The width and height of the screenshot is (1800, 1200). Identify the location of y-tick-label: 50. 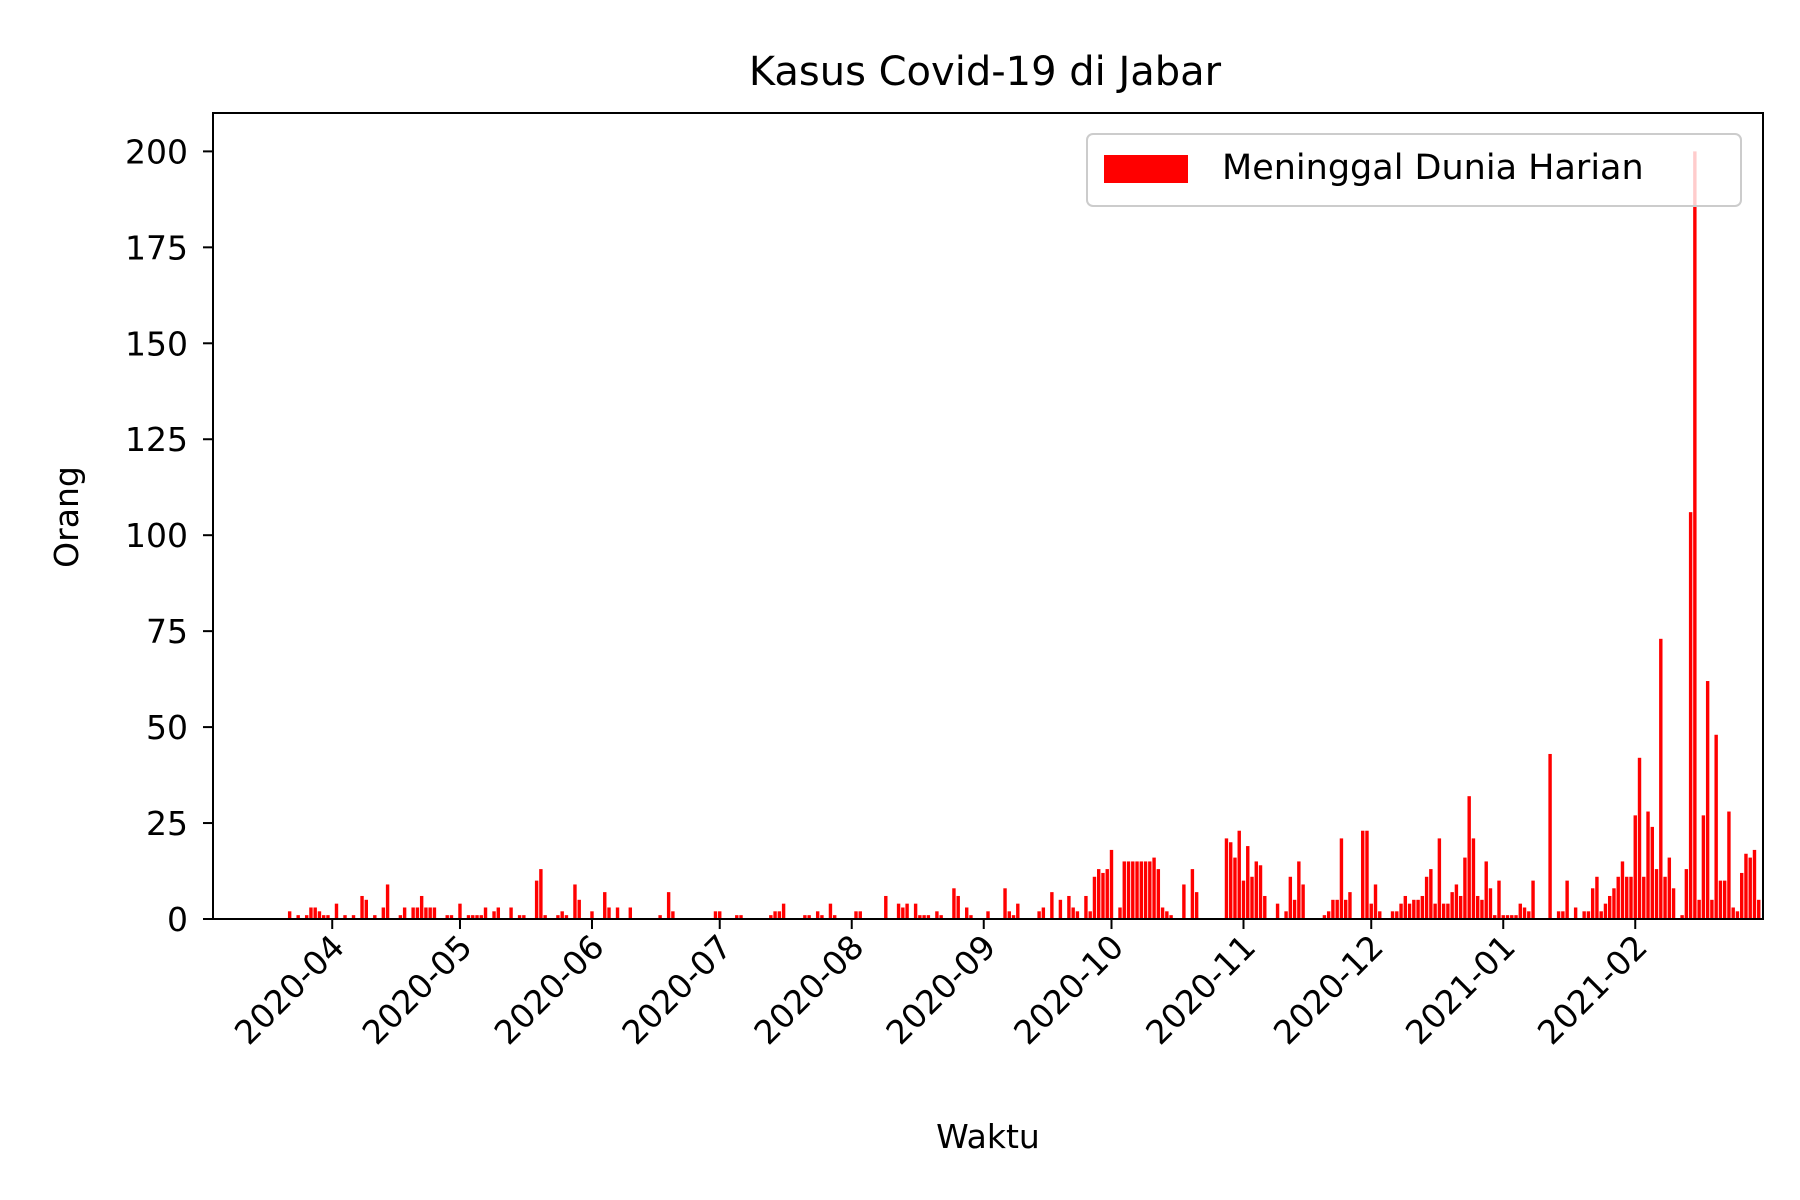
(167, 727).